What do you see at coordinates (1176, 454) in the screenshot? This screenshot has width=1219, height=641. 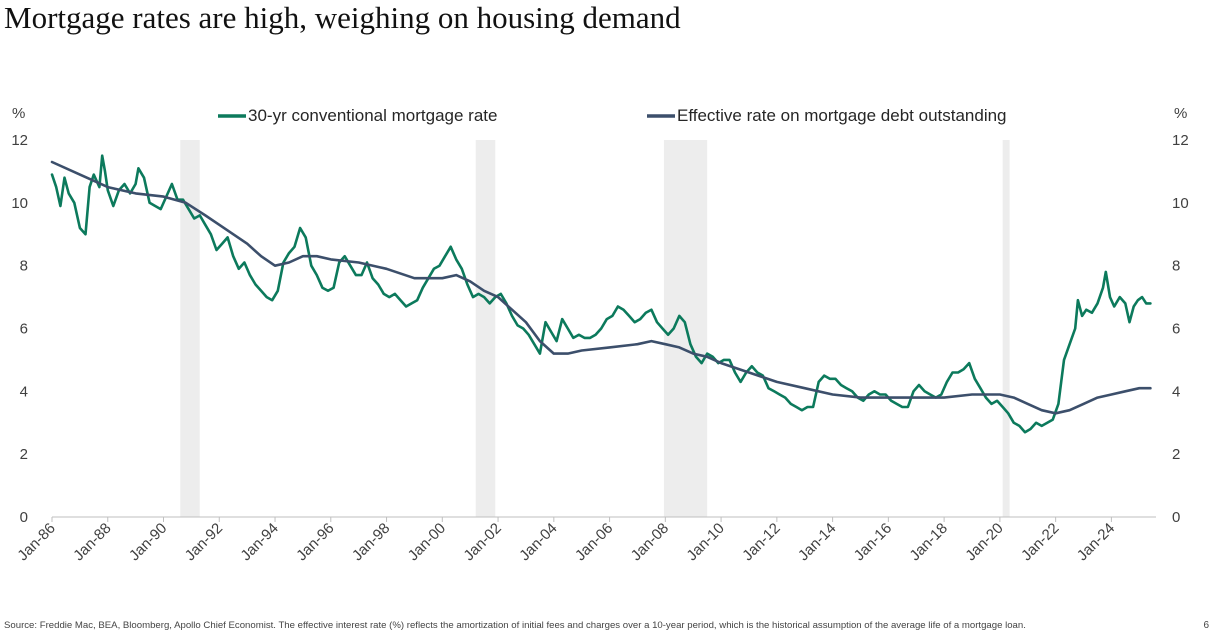 I see `y-tick-label-right: 2` at bounding box center [1176, 454].